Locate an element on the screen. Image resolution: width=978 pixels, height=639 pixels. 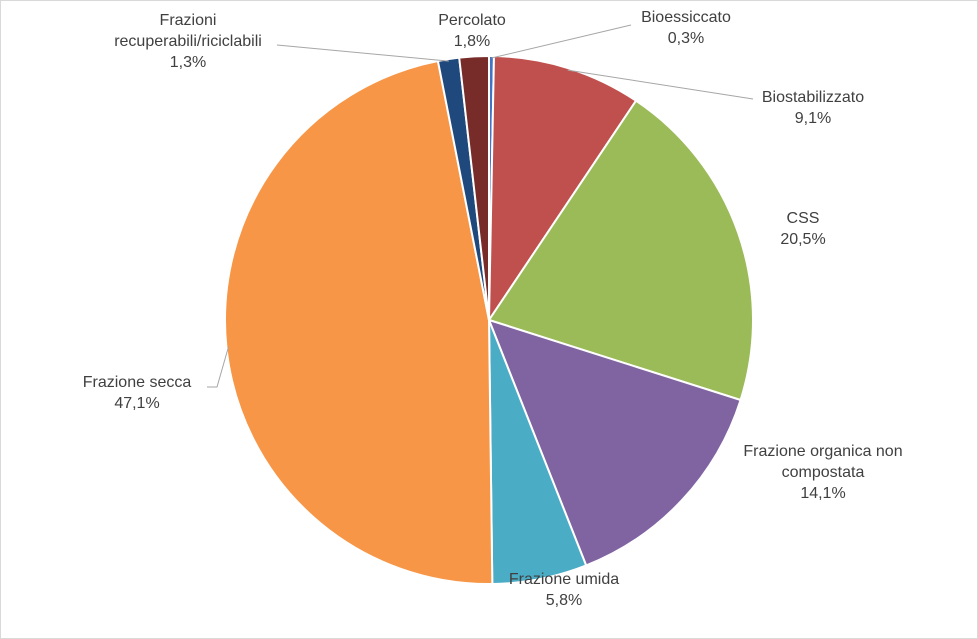
slice-value-label: 9,1% is located at coordinates (813, 118).